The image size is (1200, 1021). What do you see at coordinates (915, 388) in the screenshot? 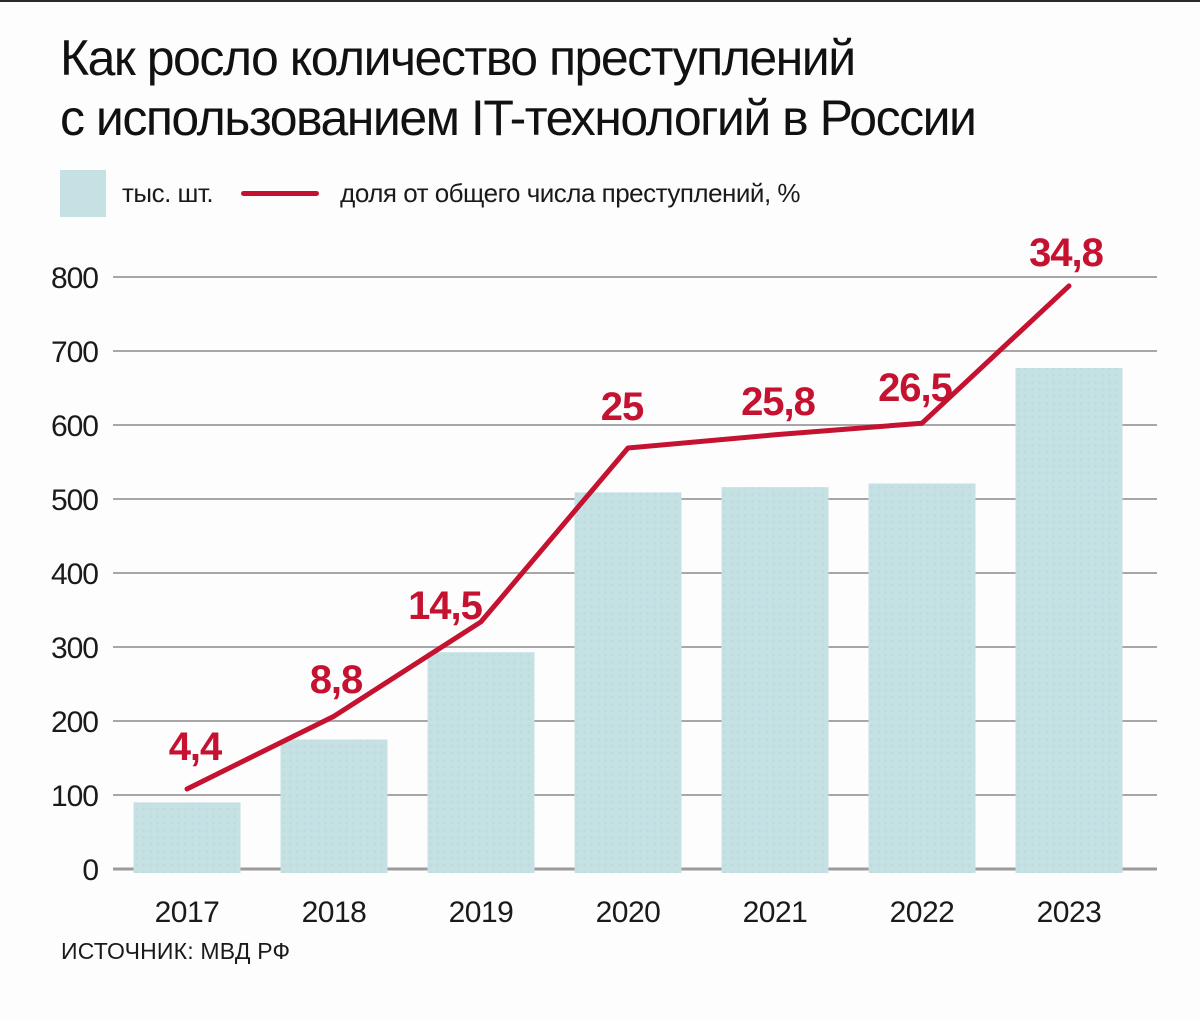
I see `line-value-2022: 26,5` at bounding box center [915, 388].